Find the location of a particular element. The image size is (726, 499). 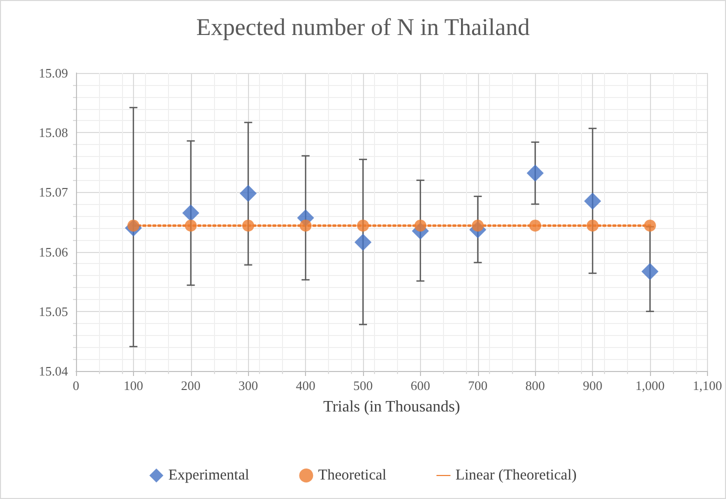

x-tick-label: 300 is located at coordinates (248, 385).